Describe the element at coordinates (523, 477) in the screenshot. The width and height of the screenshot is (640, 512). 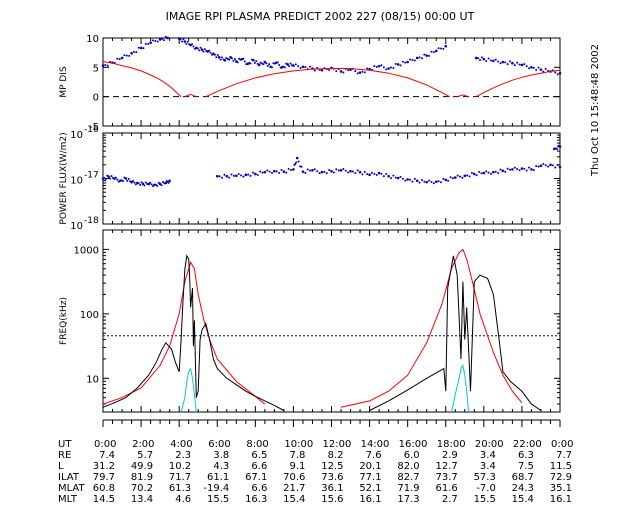
I see `ephemeris-value: 68.7` at that location.